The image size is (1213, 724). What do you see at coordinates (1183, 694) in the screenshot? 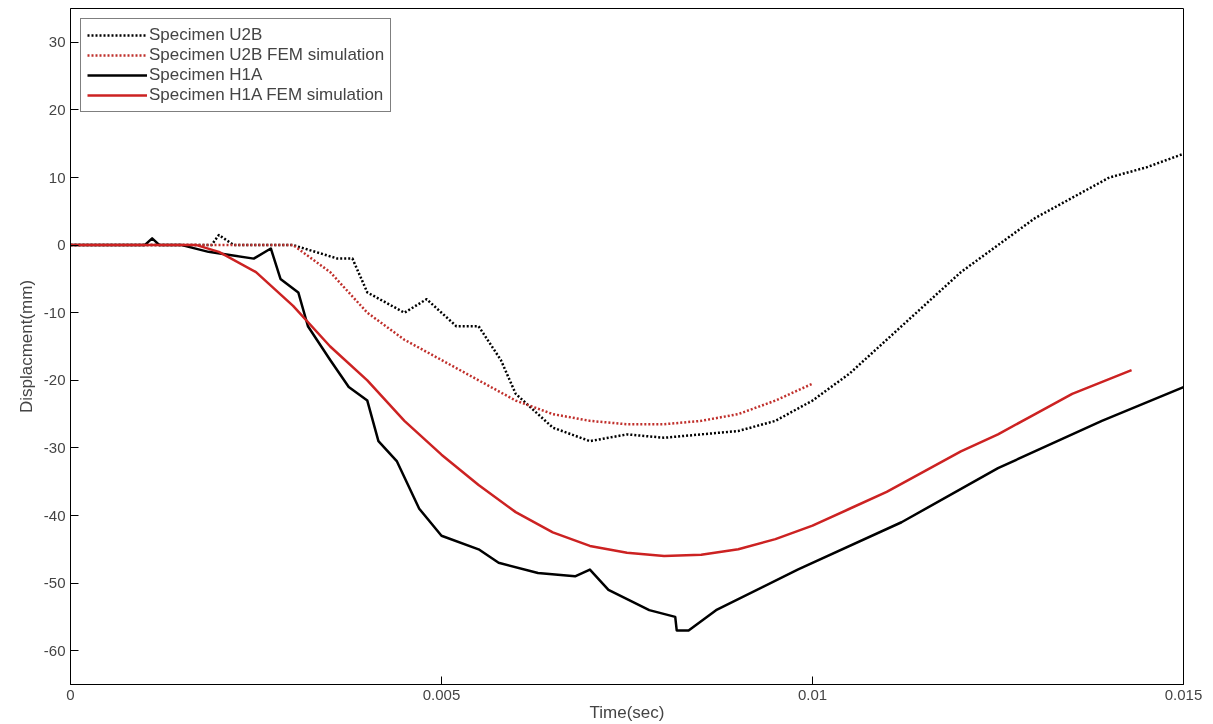
I see `x-tick-label: 0.015` at bounding box center [1183, 694].